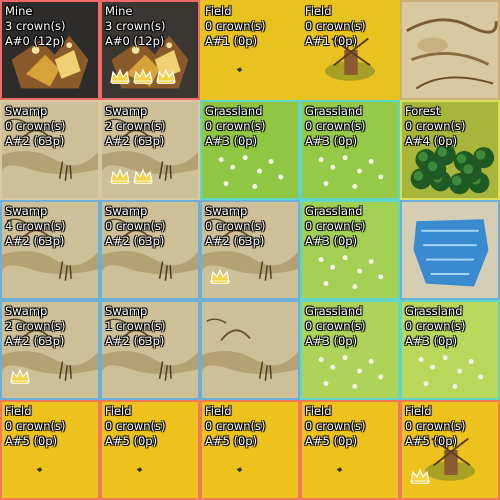  I want to click on board-tile: Swamp 1 crown(s) A#2 (63p), so click(150, 350).